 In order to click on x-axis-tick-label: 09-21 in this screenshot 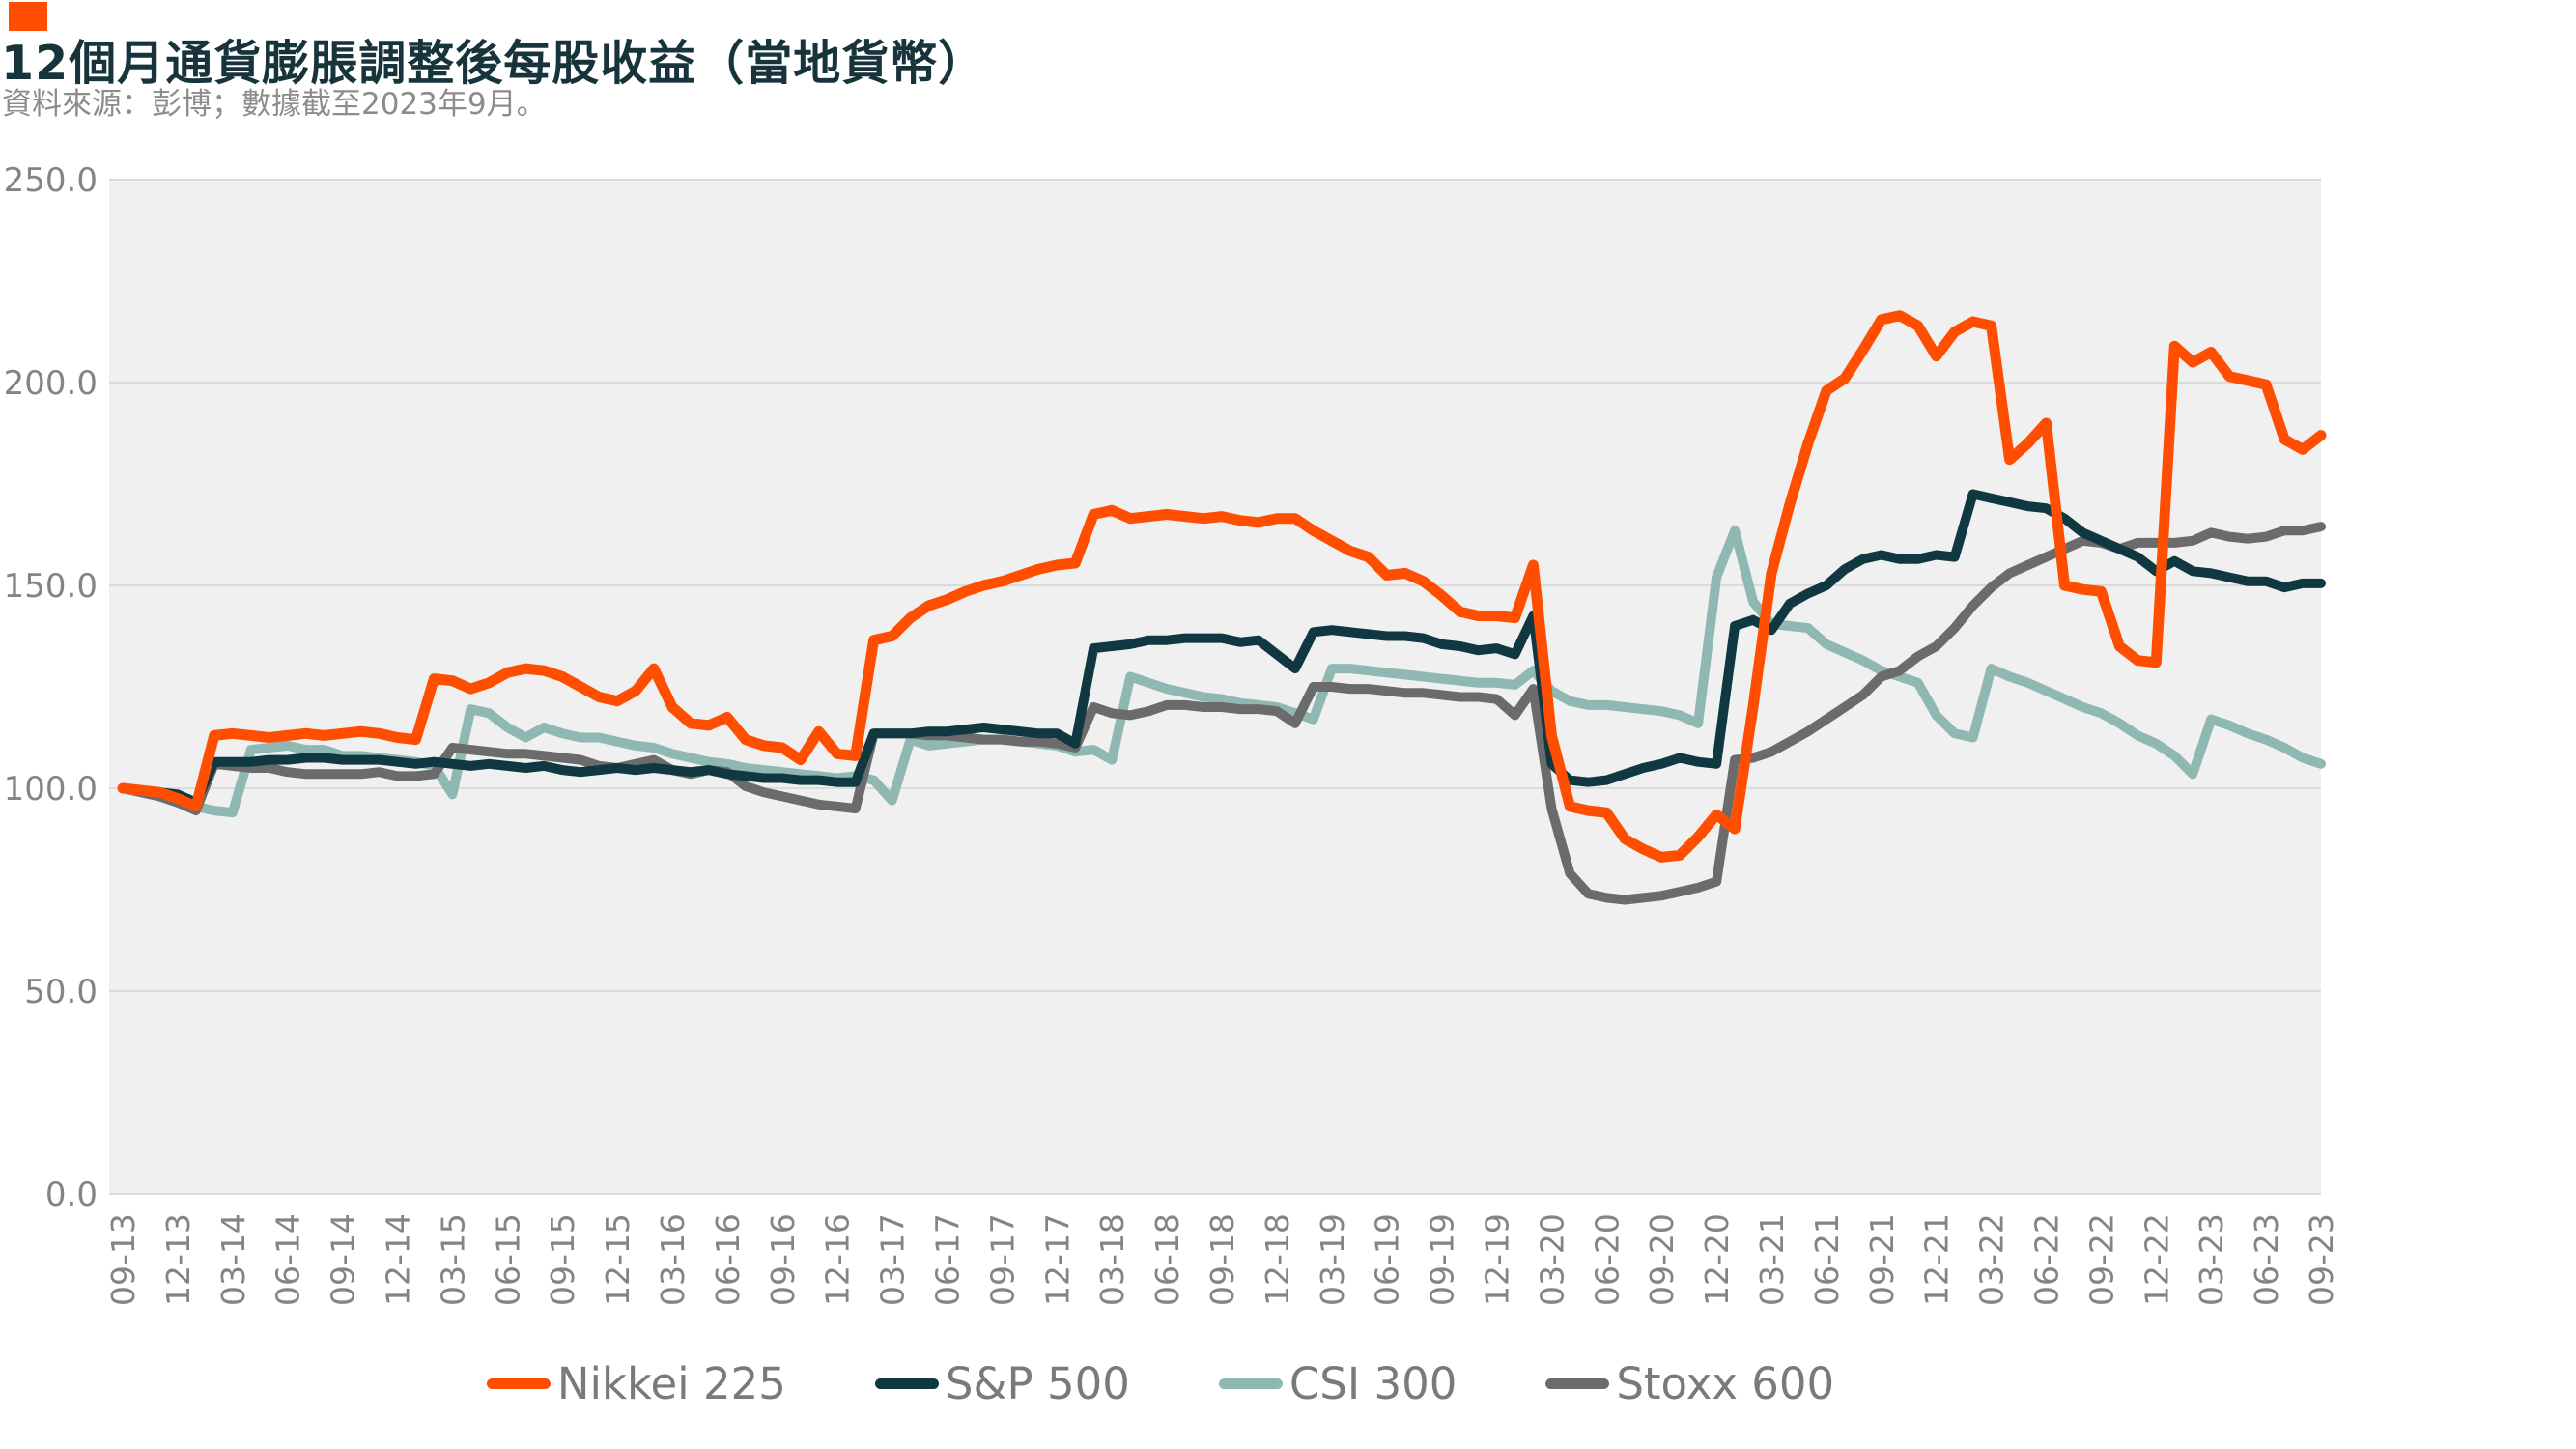, I will do `click(1882, 1259)`.